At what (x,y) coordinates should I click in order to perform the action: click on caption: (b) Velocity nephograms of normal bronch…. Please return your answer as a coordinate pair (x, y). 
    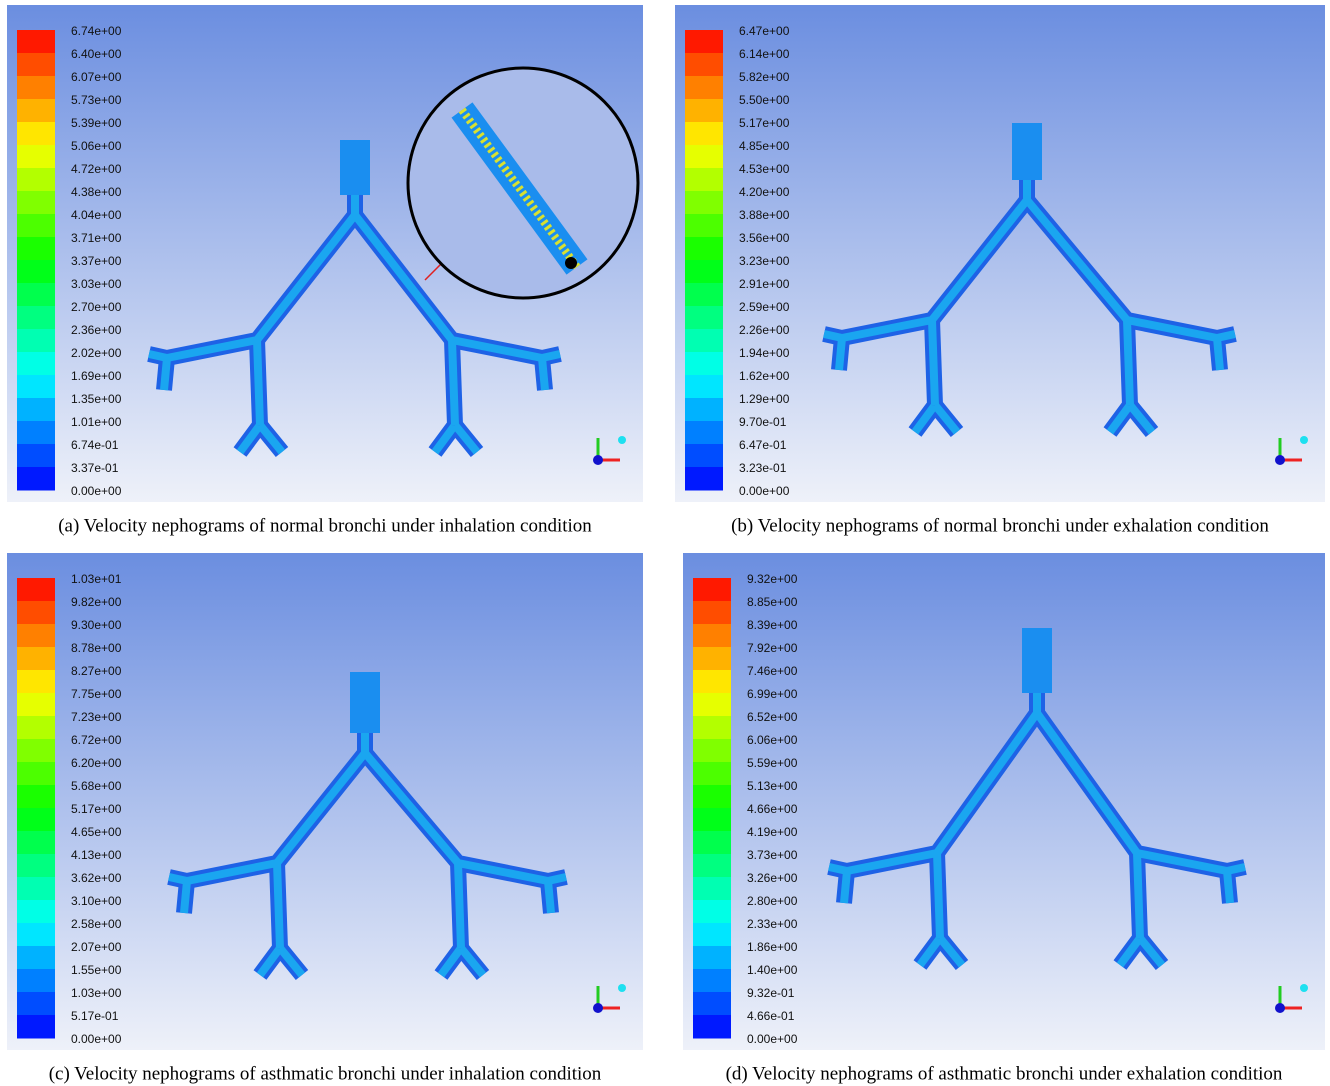
    Looking at the image, I should click on (1000, 525).